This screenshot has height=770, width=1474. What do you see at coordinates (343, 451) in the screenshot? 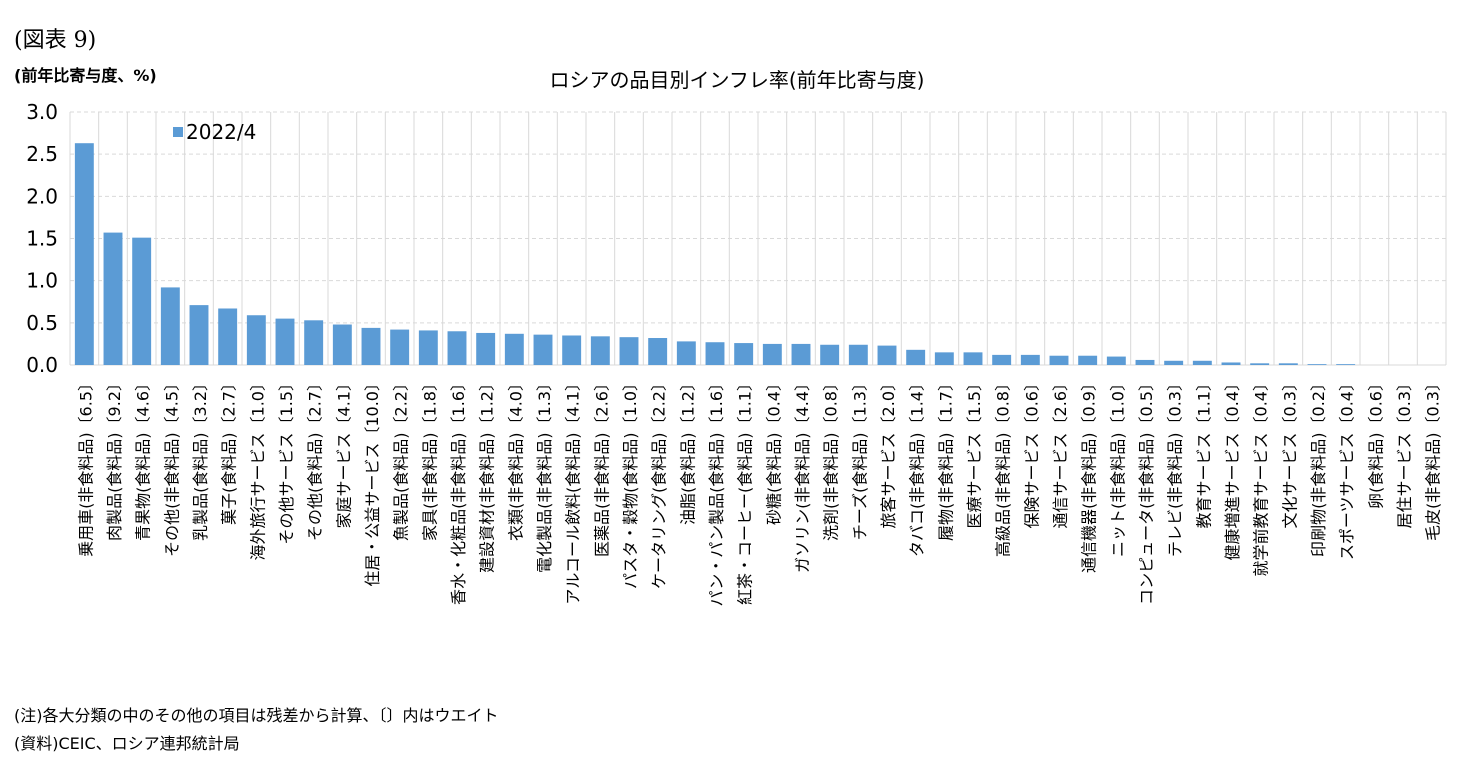
I see `x-tick-label: 家庭サービス〔4.1〕` at bounding box center [343, 451].